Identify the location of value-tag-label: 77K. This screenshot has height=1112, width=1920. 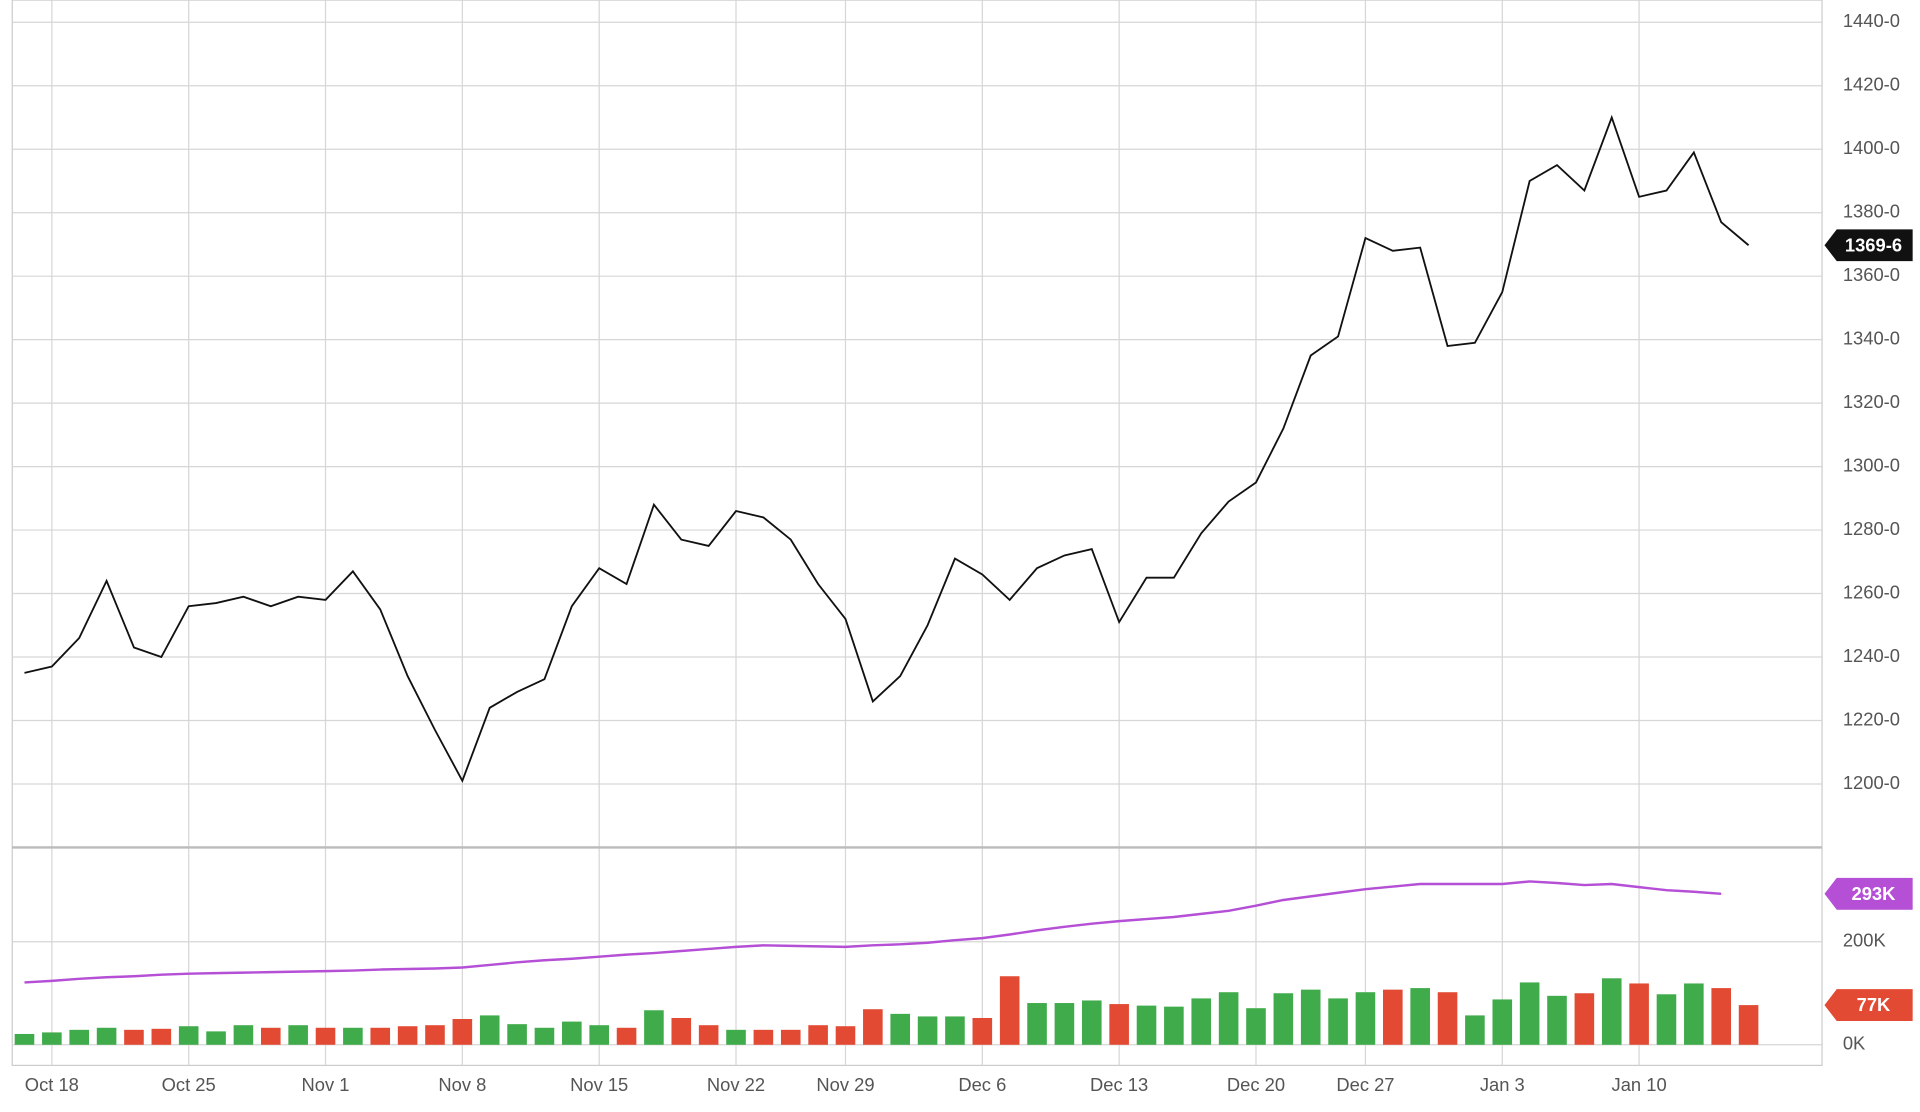
(1874, 1004).